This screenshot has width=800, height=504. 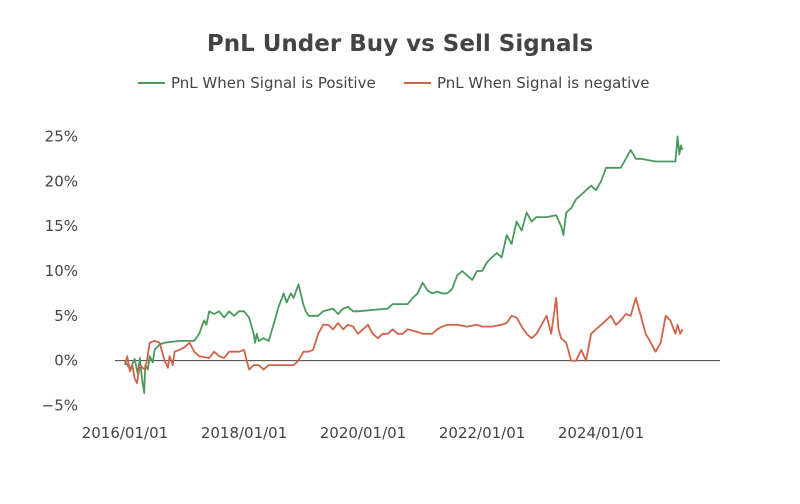 I want to click on legend-item-positive: PnL When Signal is Positive, so click(x=257, y=83).